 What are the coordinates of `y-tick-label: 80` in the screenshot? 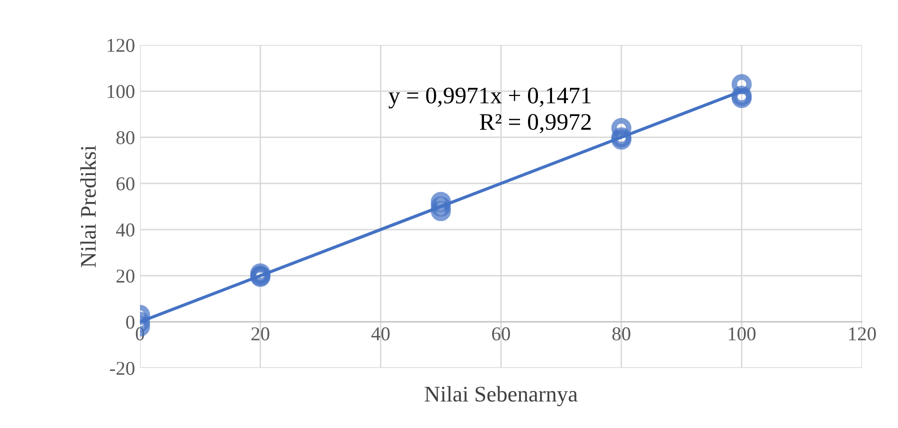 It's located at (125, 137).